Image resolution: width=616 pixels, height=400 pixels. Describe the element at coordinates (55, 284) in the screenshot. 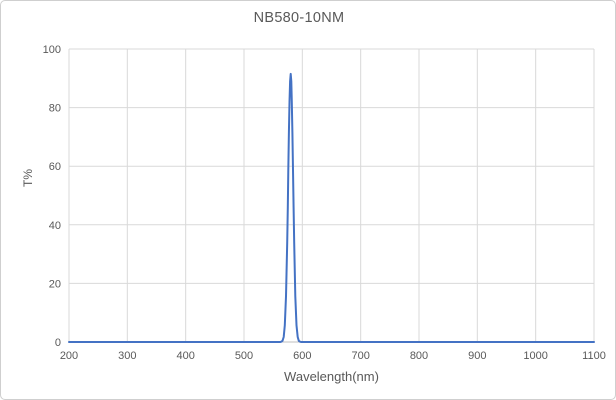

I see `y-tick-label: 20` at that location.